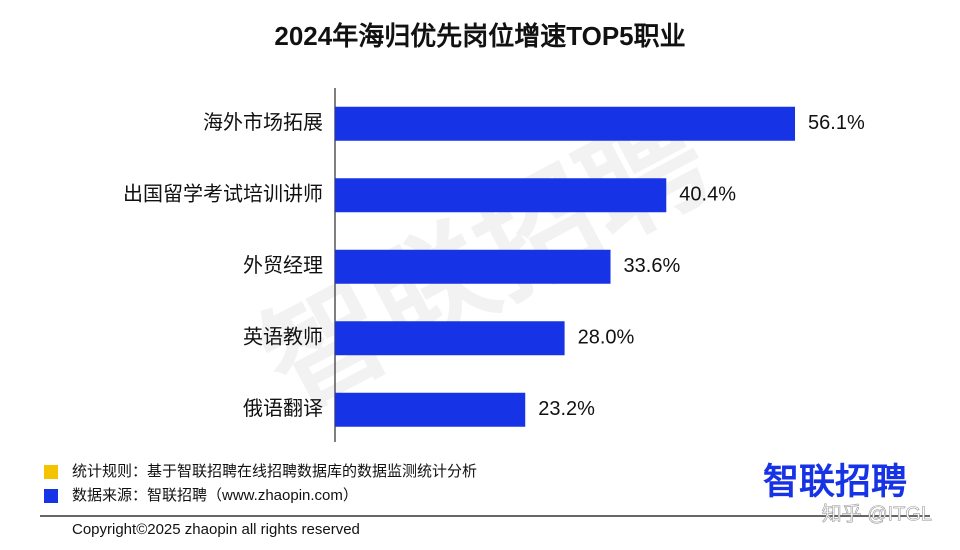 This screenshot has width=960, height=550. I want to click on value-label: 23.2%, so click(566, 409).